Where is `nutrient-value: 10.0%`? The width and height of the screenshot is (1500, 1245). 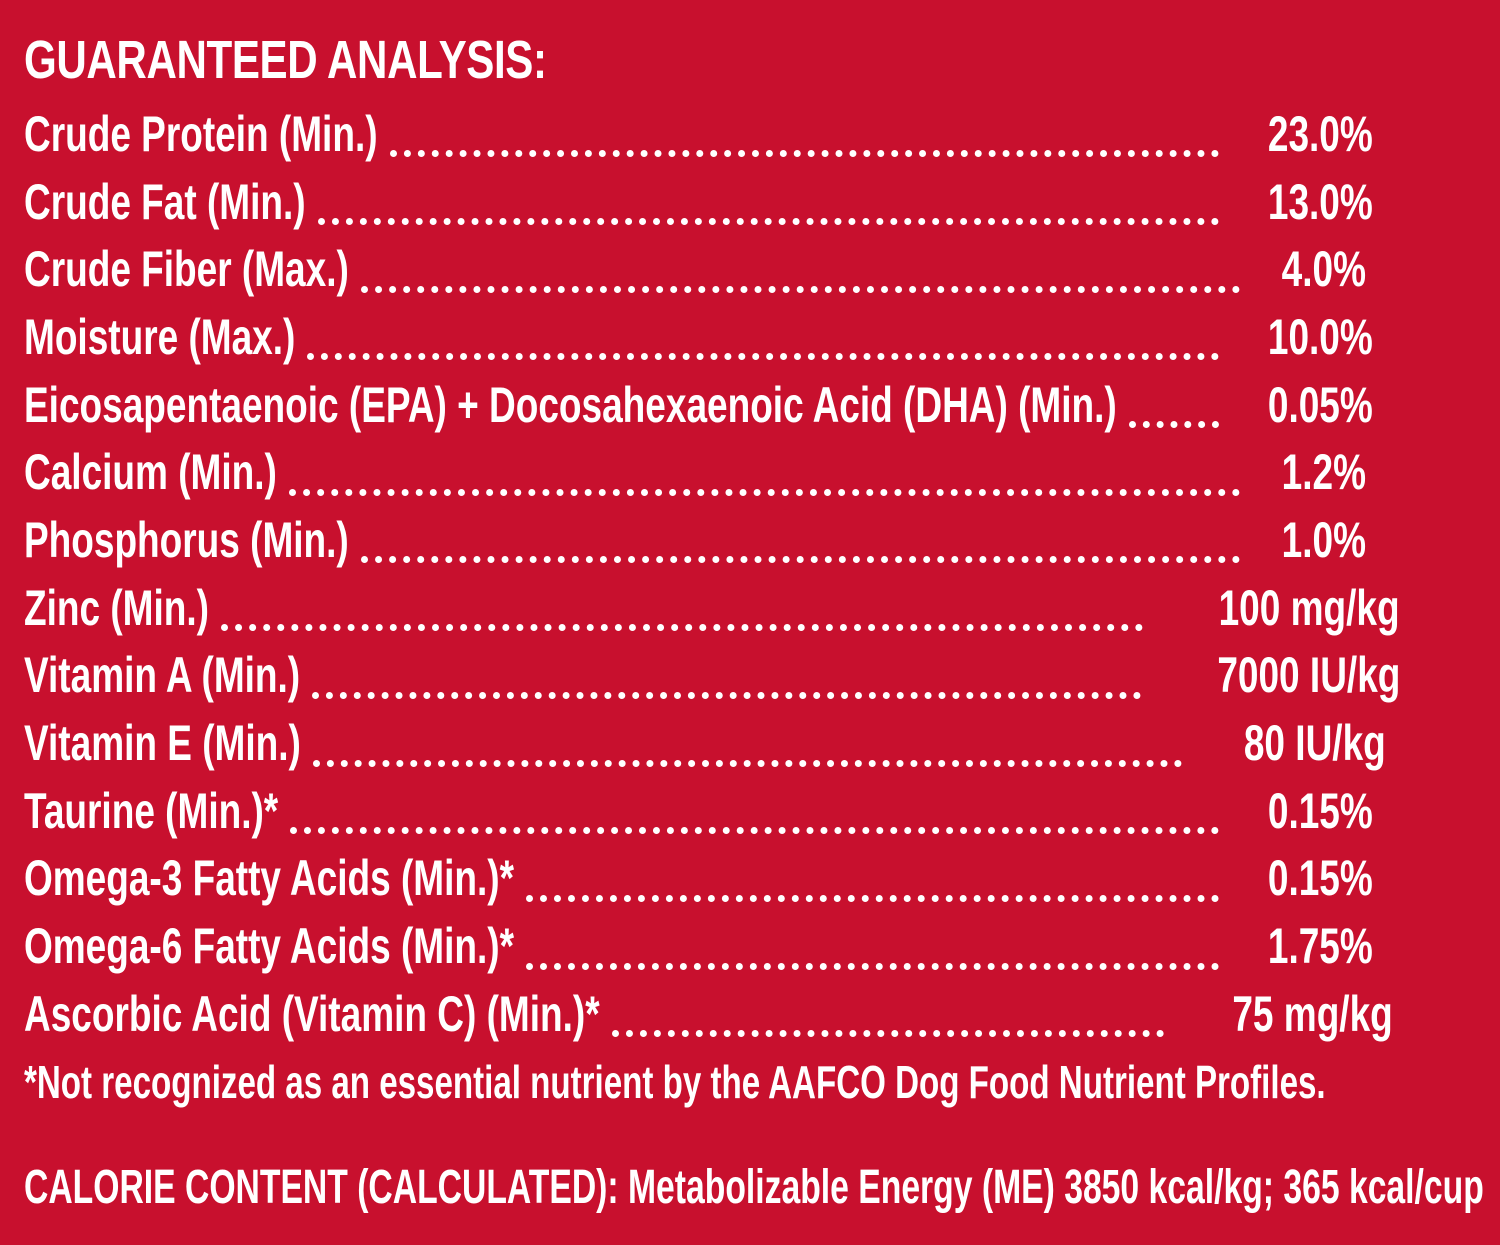
nutrient-value: 10.0% is located at coordinates (1320, 336).